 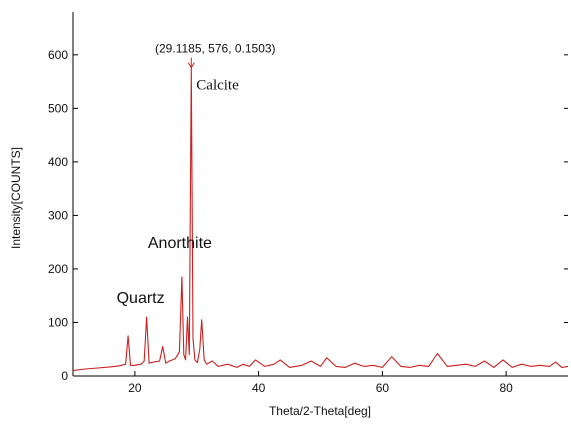 I want to click on x-tick-label: 40, so click(x=259, y=388).